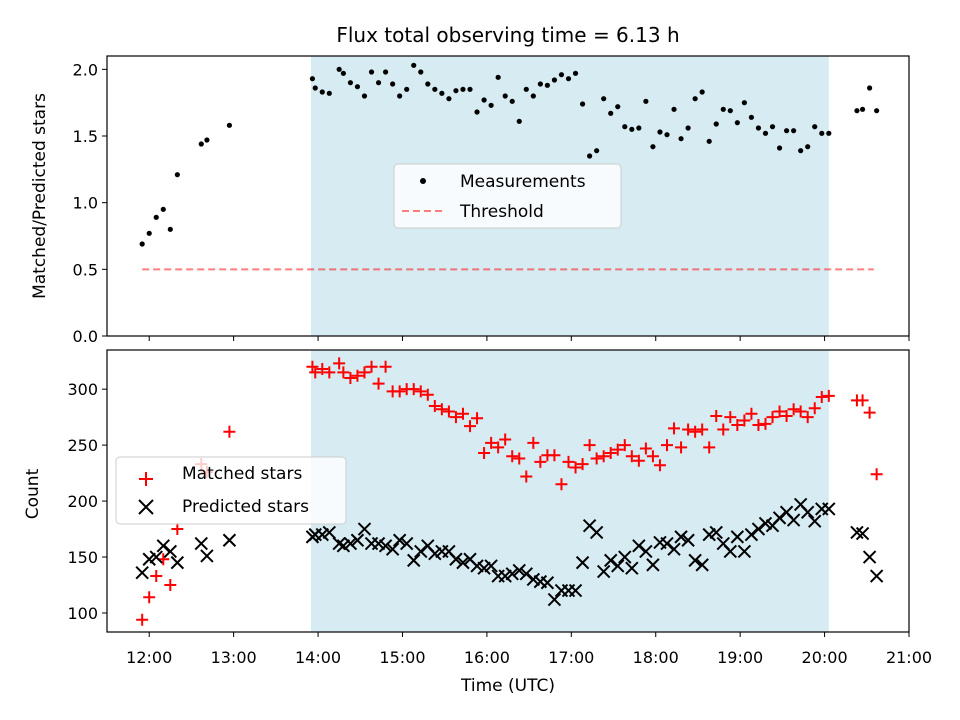 The height and width of the screenshot is (720, 960). I want to click on xtick-label: 16:00, so click(487, 657).